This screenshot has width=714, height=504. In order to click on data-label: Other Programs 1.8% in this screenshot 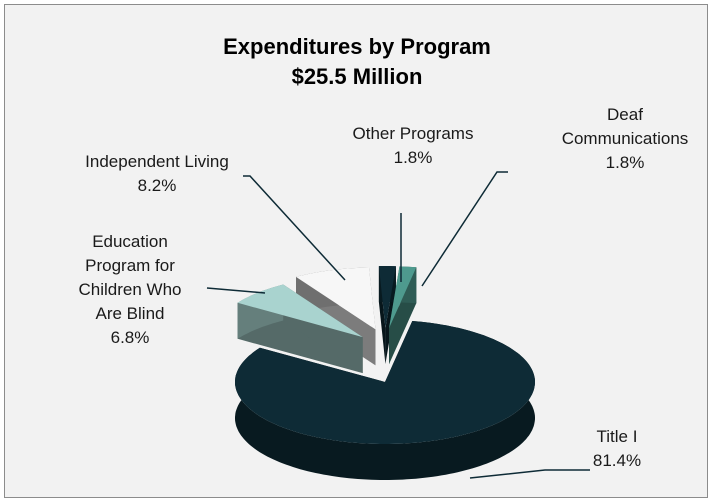, I will do `click(413, 146)`.